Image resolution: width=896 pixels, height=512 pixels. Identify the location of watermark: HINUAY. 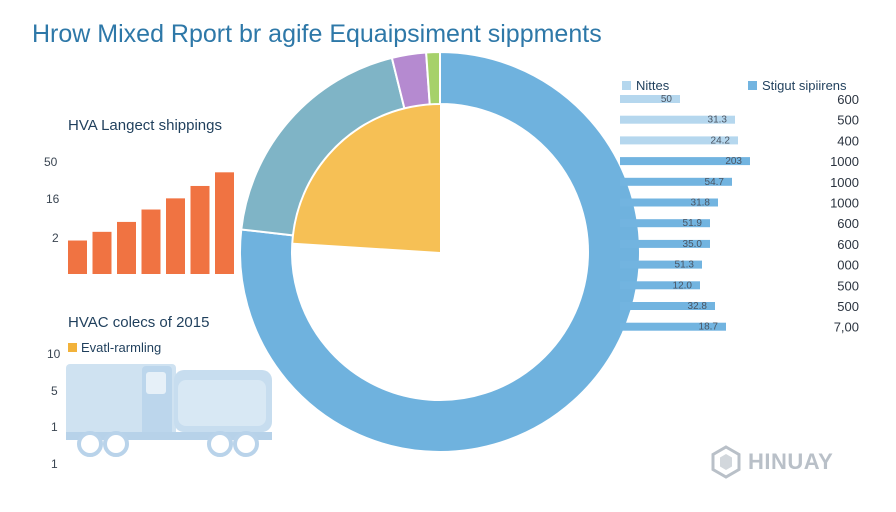
(770, 462).